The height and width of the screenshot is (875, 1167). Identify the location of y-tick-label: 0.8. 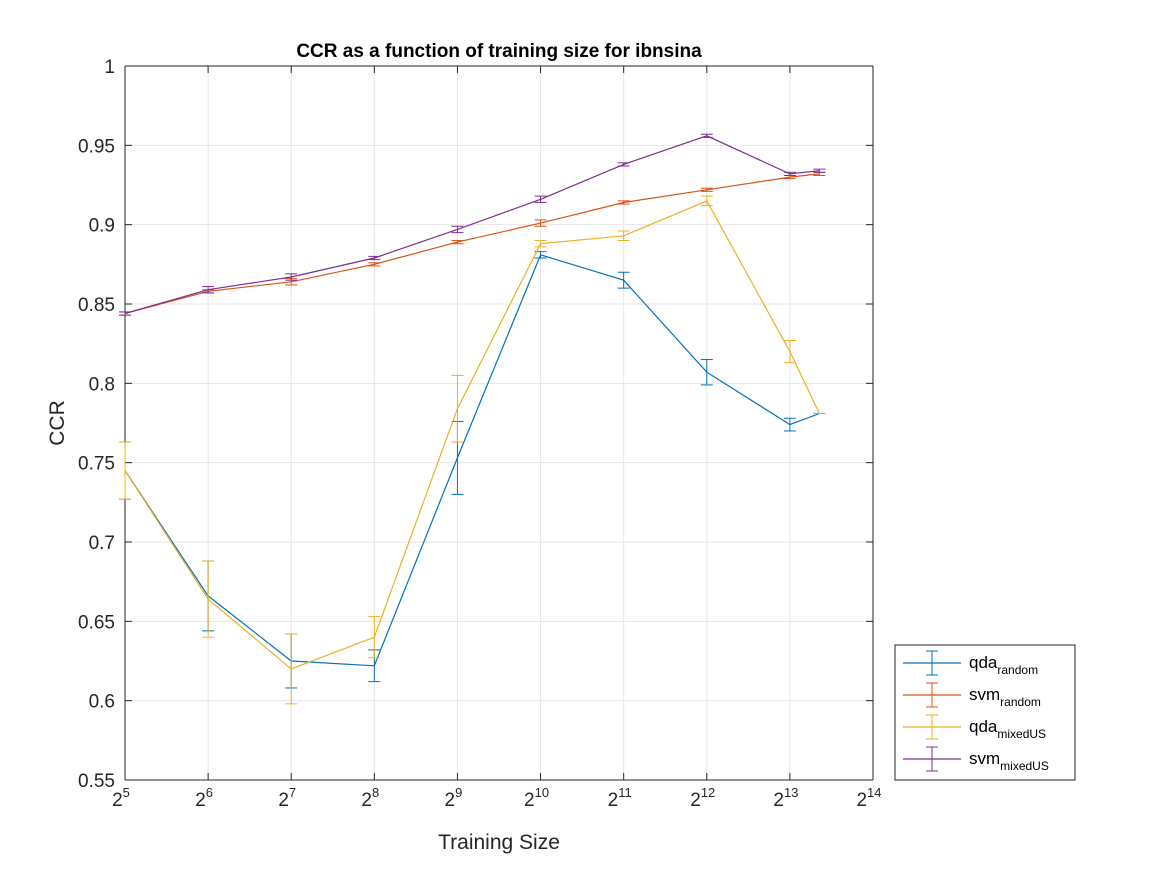
(102, 384).